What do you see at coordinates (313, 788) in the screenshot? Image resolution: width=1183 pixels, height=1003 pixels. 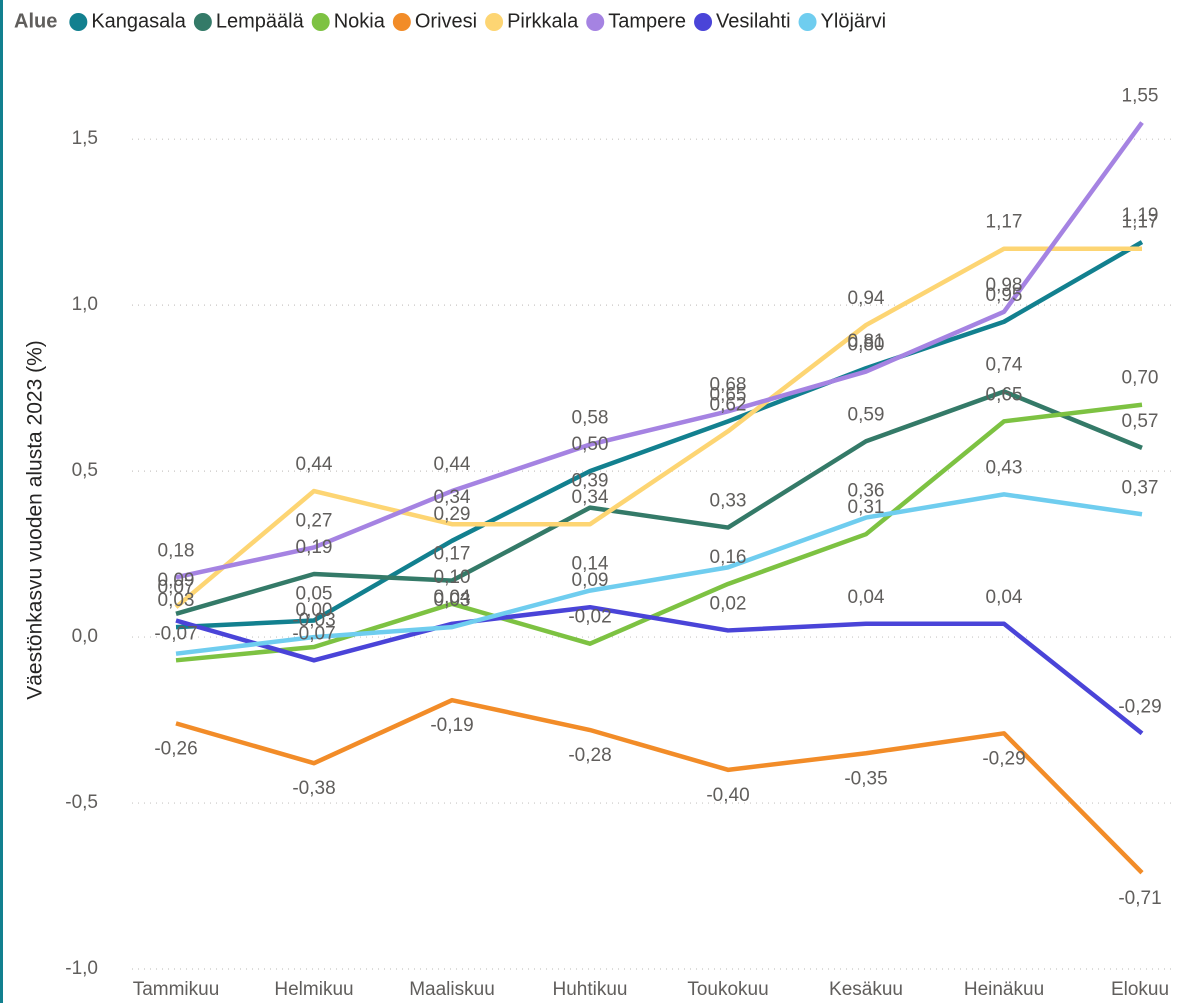 I see `data-label: -0,38` at bounding box center [313, 788].